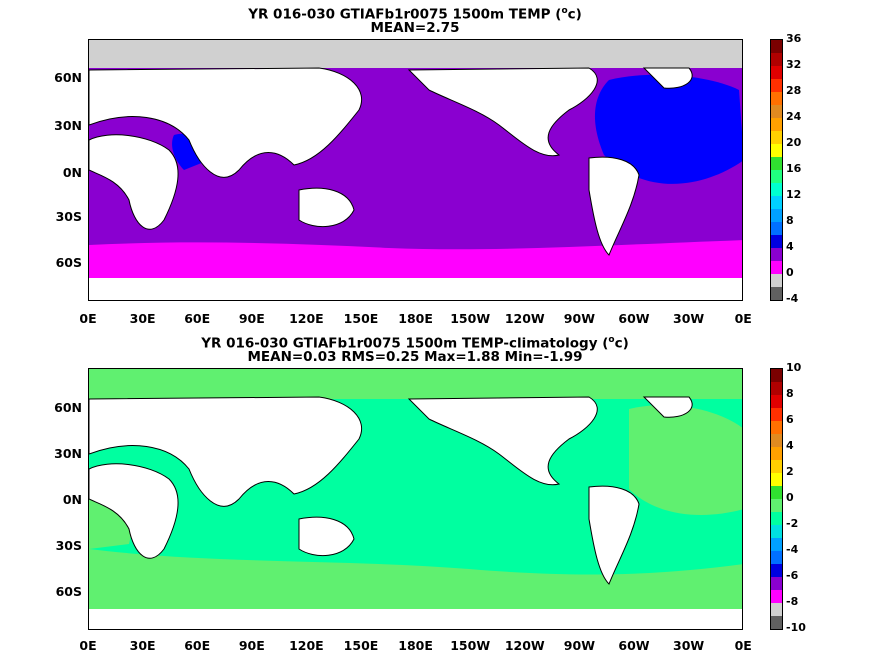  Describe the element at coordinates (668, 129) in the screenshot. I see `atlantic-blue` at that location.